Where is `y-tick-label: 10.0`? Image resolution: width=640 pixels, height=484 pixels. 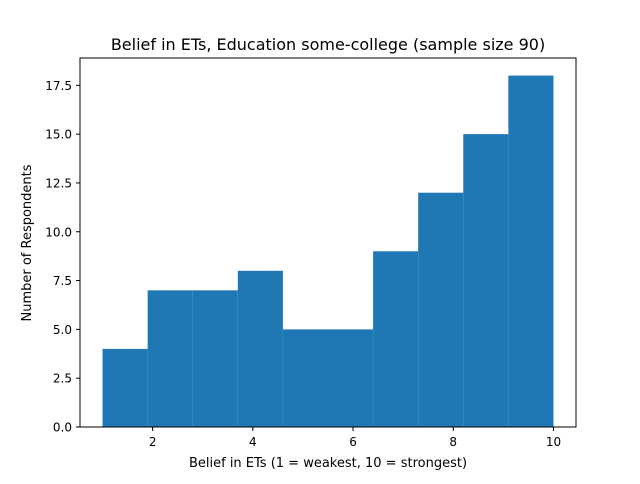
y-tick-label: 10.0 is located at coordinates (58, 232).